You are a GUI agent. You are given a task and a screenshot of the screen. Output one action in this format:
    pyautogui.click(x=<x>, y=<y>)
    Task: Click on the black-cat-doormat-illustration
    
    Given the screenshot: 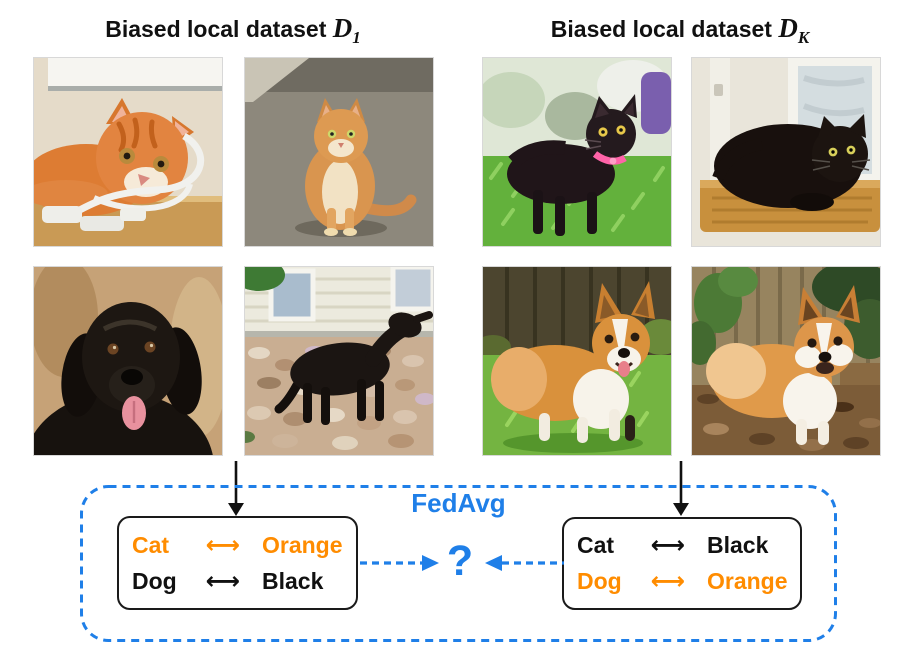 What is the action you would take?
    pyautogui.click(x=786, y=152)
    